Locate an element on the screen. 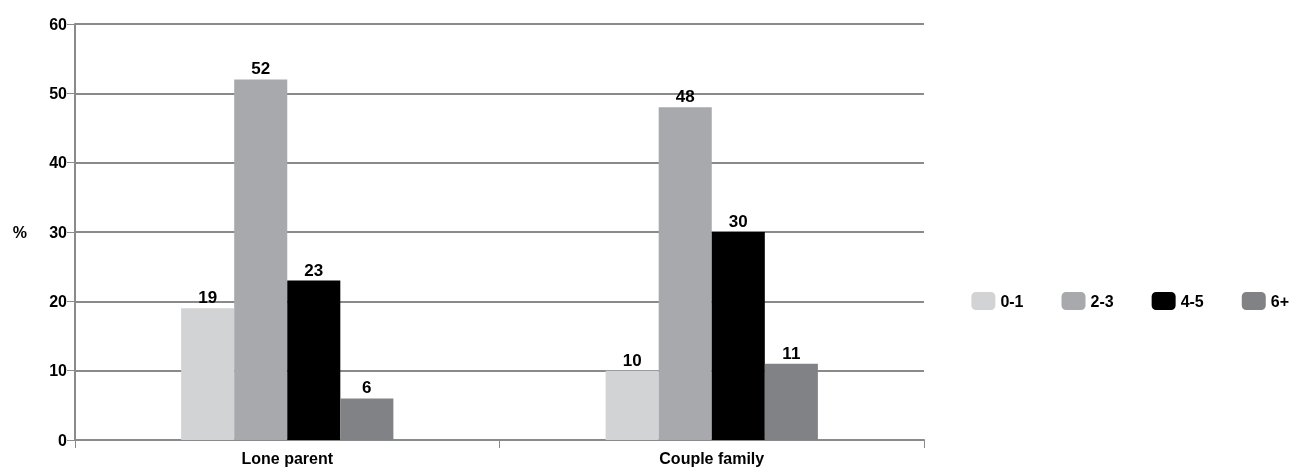  legend-label: 6+ is located at coordinates (1280, 301).